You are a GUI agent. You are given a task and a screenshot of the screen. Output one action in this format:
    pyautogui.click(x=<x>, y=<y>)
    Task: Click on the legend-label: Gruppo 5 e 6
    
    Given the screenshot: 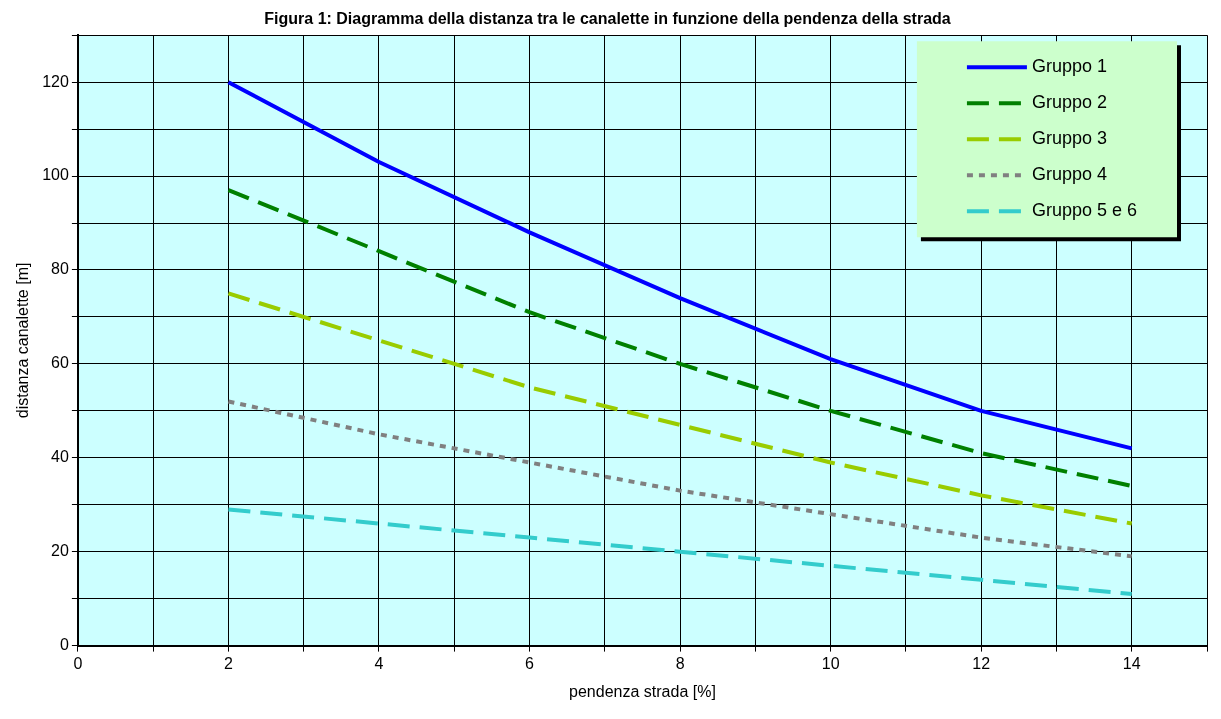 What is the action you would take?
    pyautogui.click(x=1084, y=210)
    